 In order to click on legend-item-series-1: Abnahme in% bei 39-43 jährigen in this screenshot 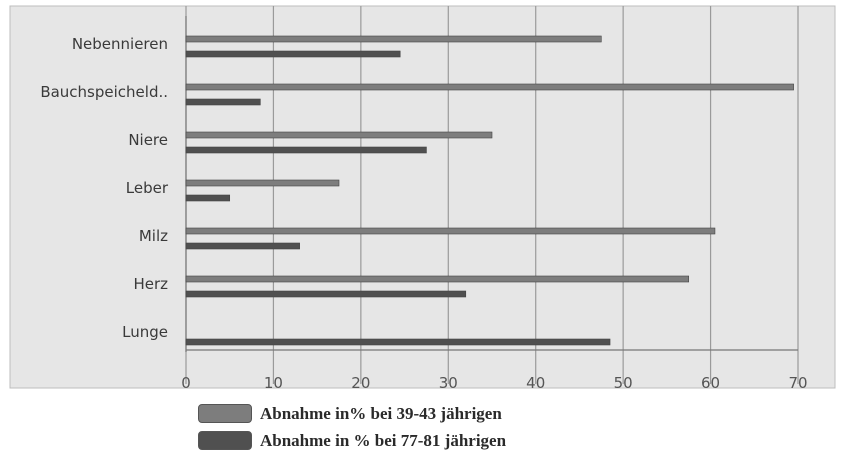, I will do `click(352, 413)`.